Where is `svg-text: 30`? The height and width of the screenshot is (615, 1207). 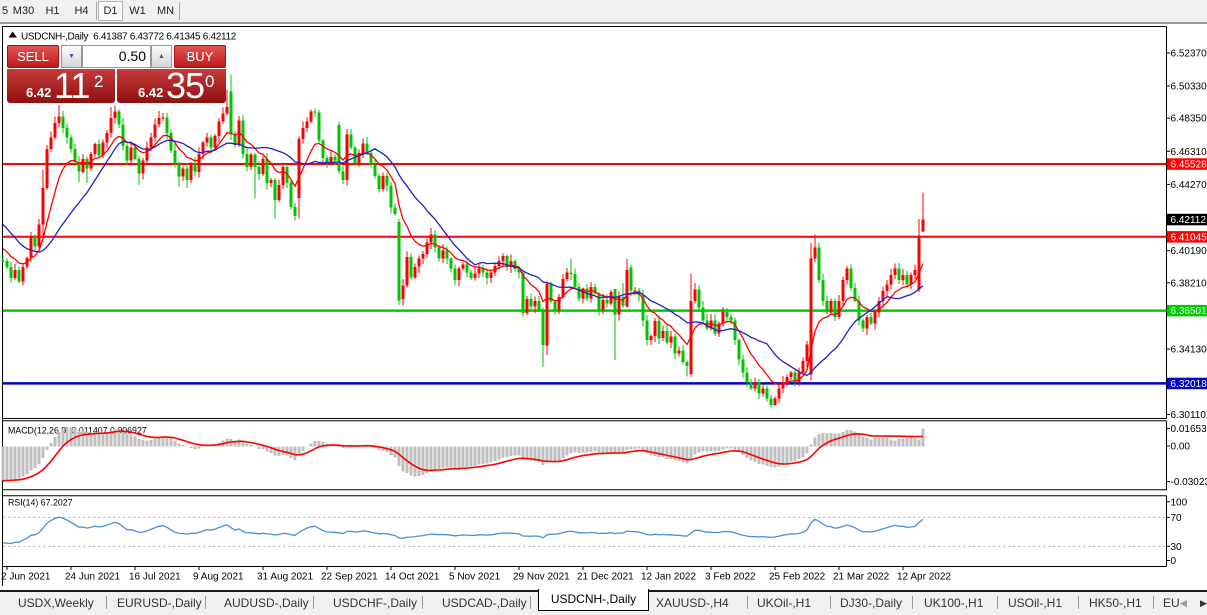 svg-text: 30 is located at coordinates (1177, 547).